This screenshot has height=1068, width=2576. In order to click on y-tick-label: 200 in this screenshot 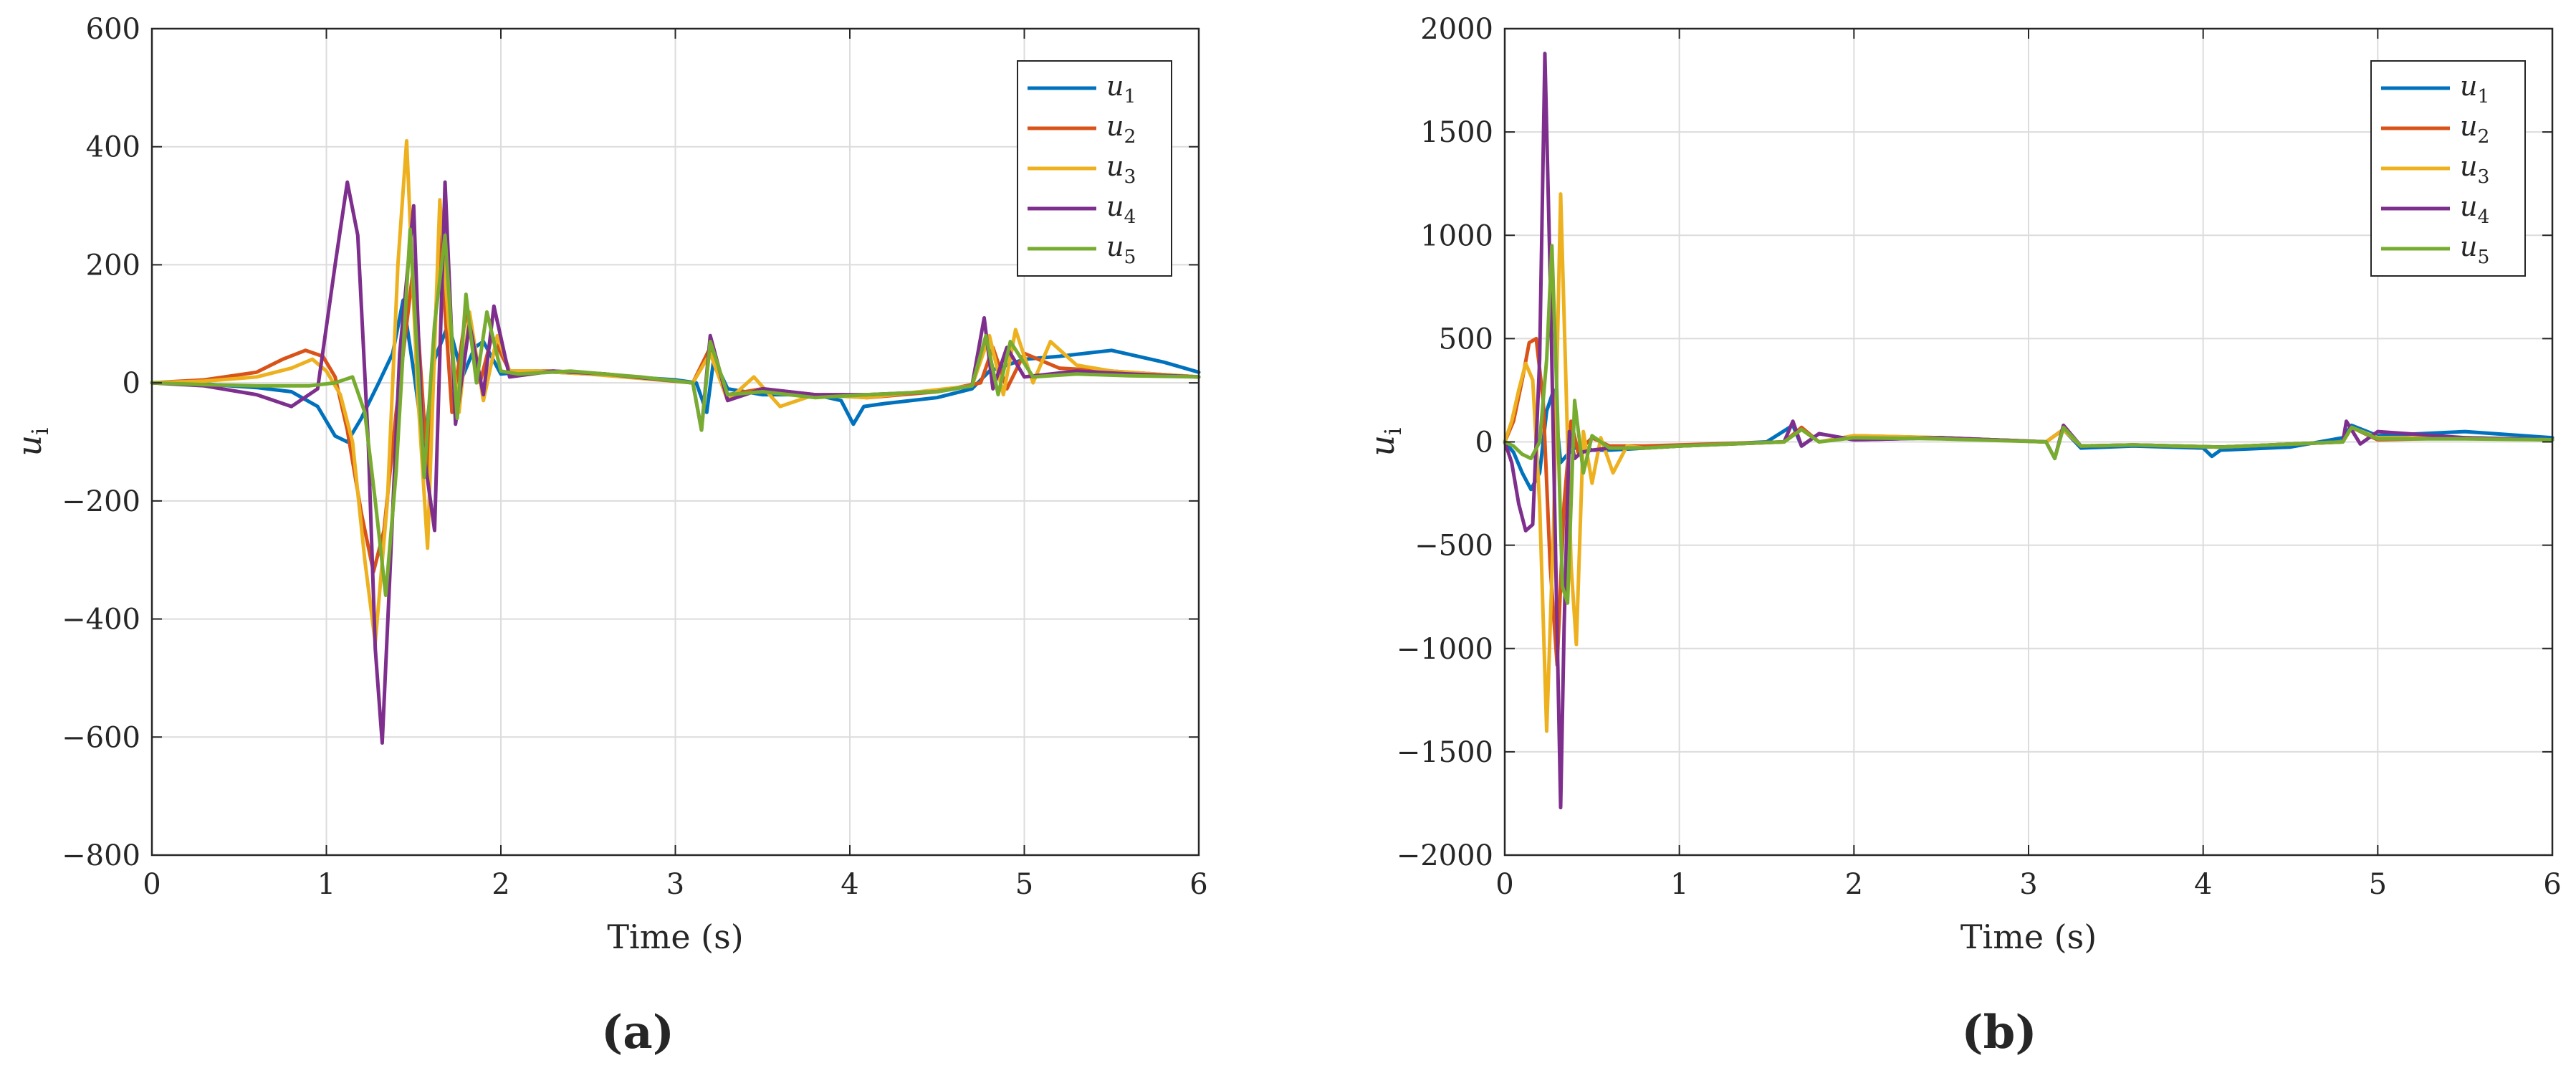, I will do `click(113, 265)`.